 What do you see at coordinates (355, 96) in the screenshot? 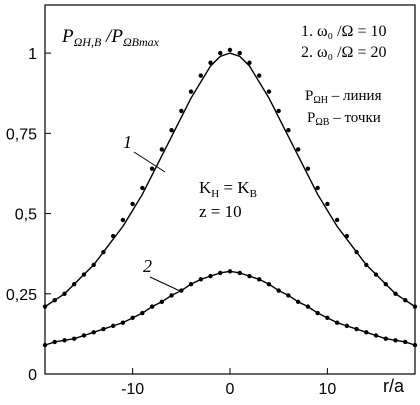
I see `style-line-text: – линия` at bounding box center [355, 96].